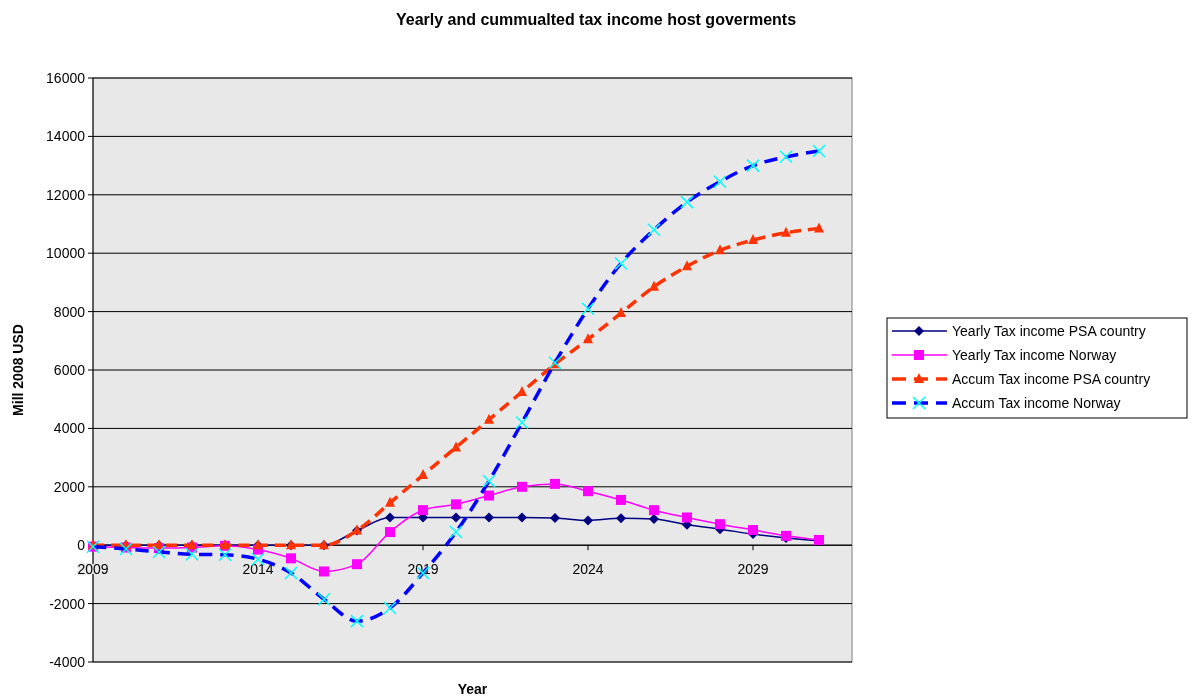 This screenshot has width=1192, height=700. Describe the element at coordinates (69, 370) in the screenshot. I see `y-tick-label: 6000` at that location.